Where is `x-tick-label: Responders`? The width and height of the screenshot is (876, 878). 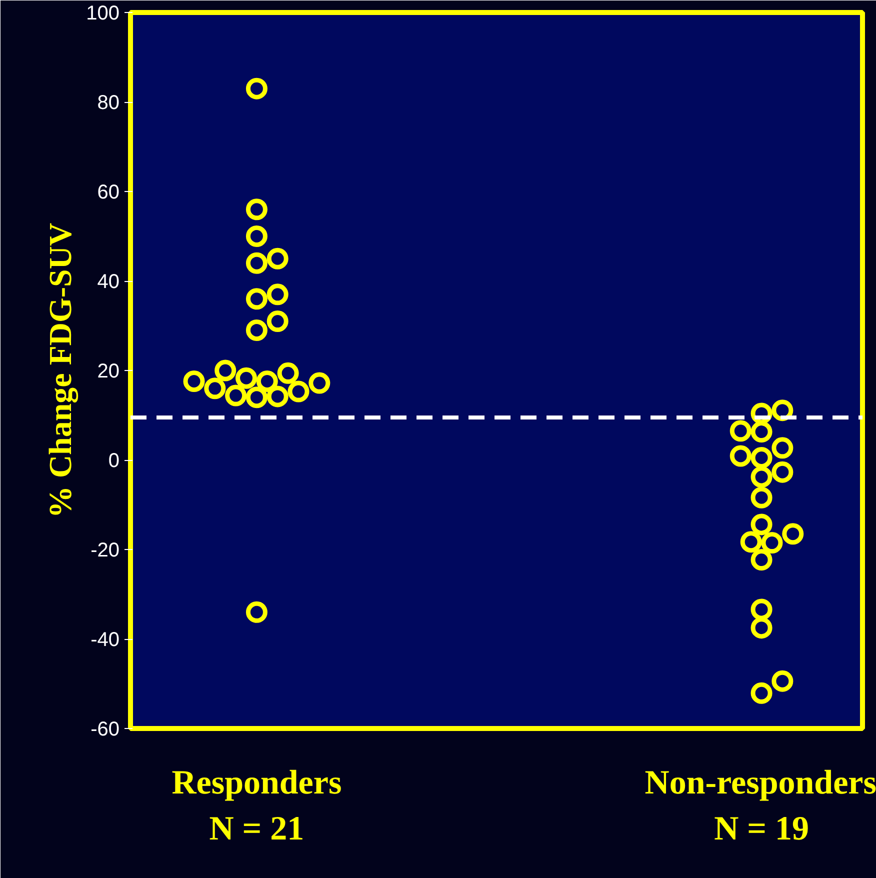
x-tick-label: Responders is located at coordinates (257, 783).